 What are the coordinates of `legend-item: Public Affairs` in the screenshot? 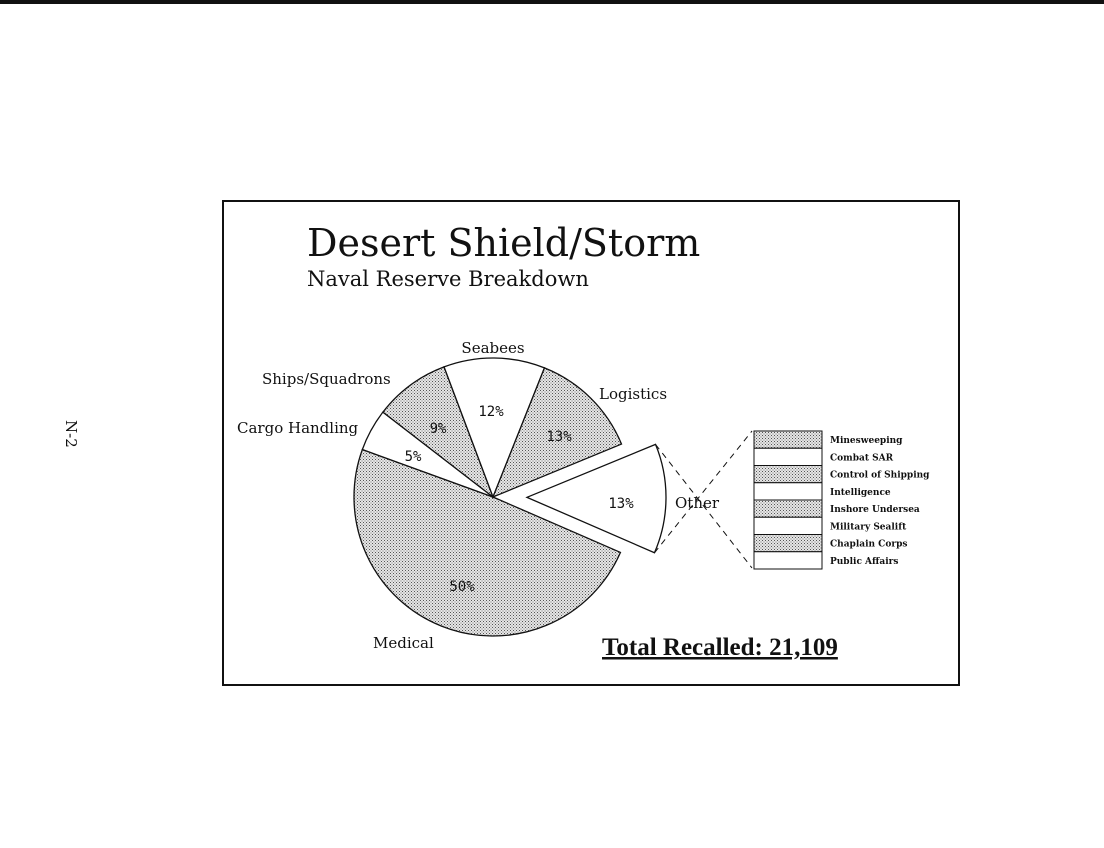 It's located at (864, 562).